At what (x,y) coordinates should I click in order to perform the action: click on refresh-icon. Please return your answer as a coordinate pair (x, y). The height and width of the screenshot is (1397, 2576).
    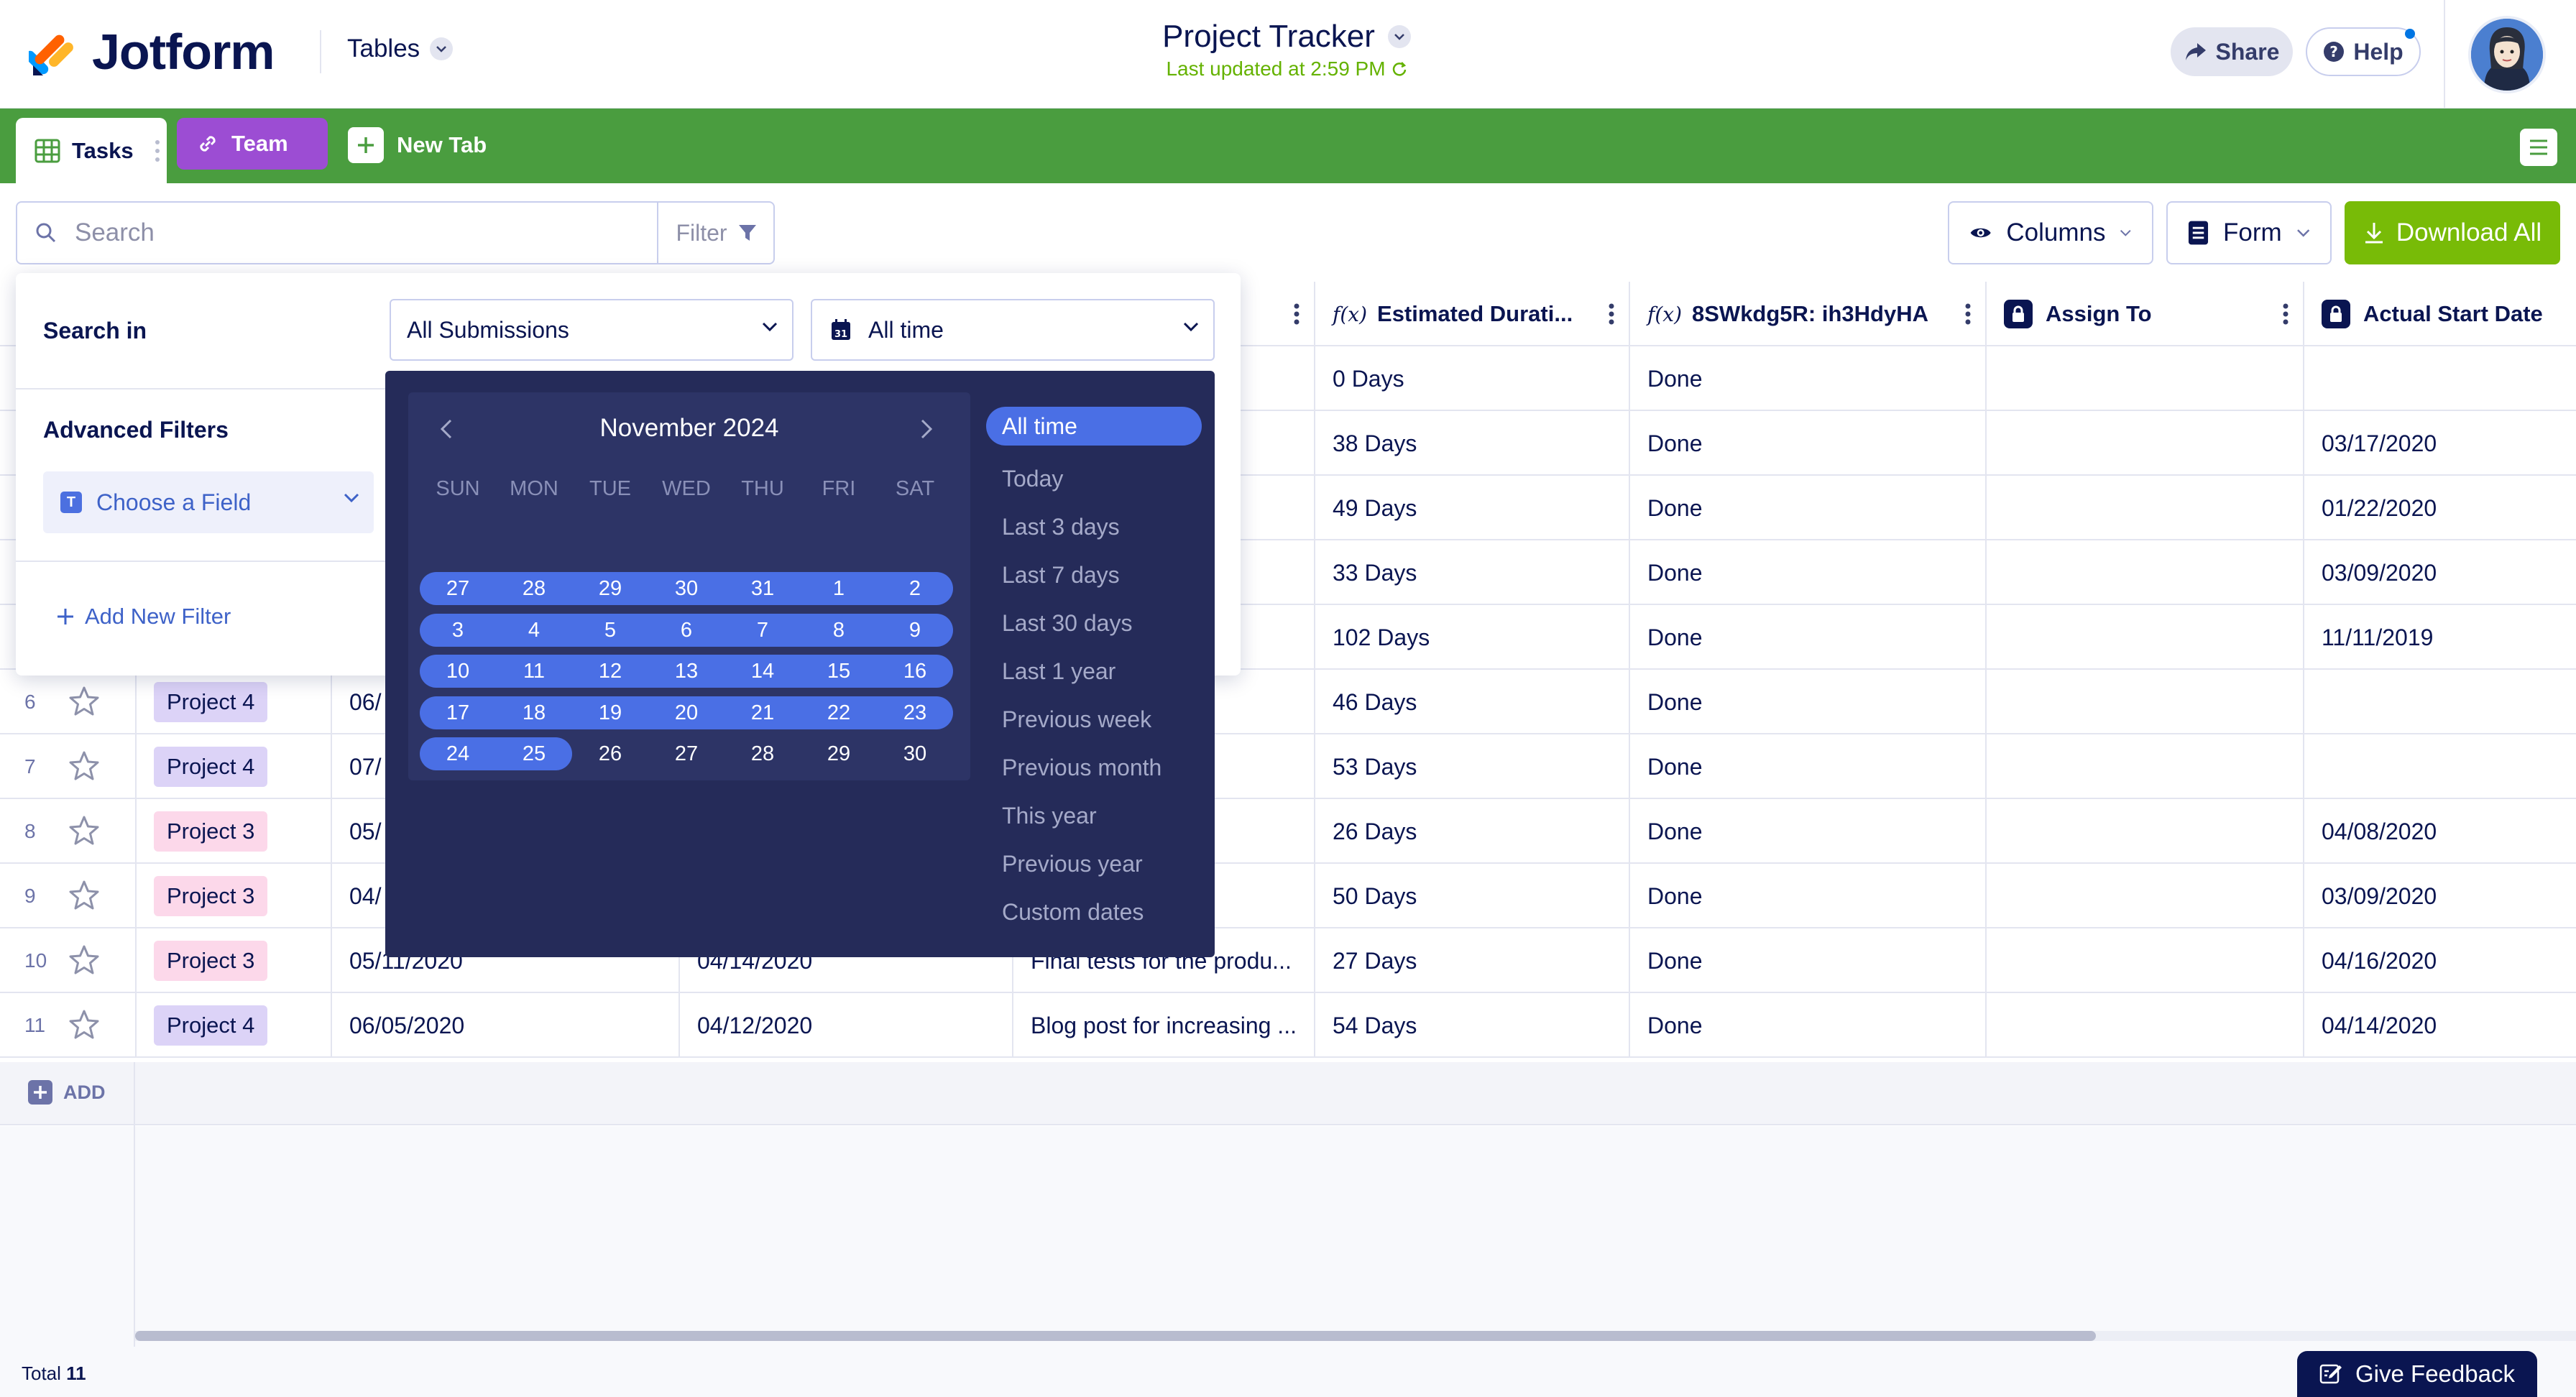
    Looking at the image, I should click on (1399, 69).